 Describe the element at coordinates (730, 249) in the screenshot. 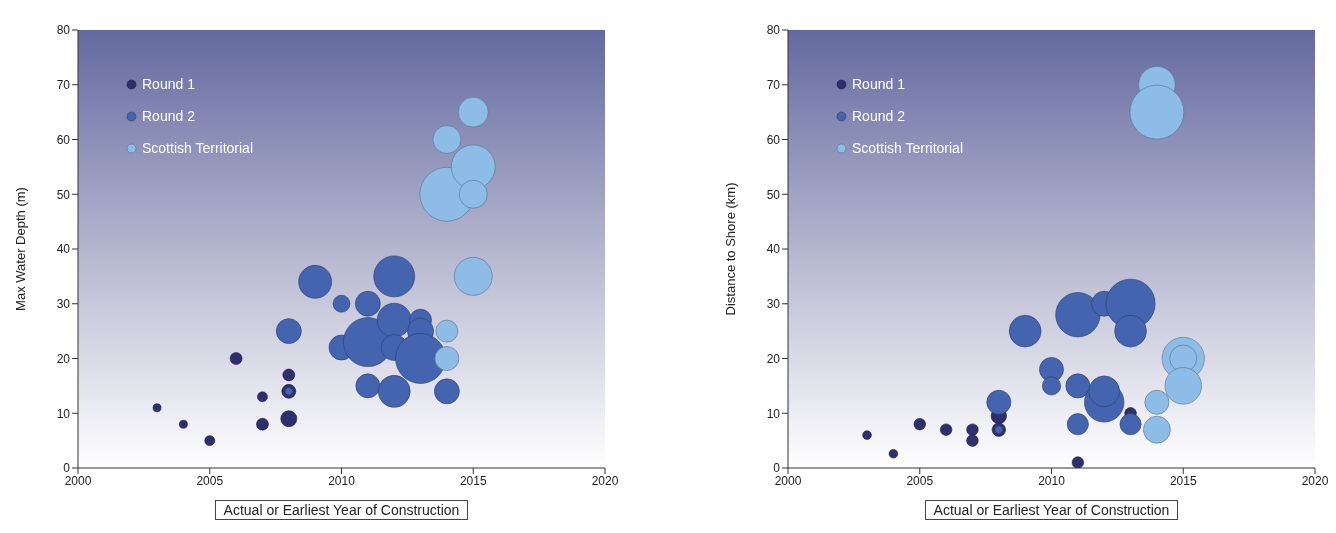

I see `y-axis-title: Distance to Shore (km)` at that location.